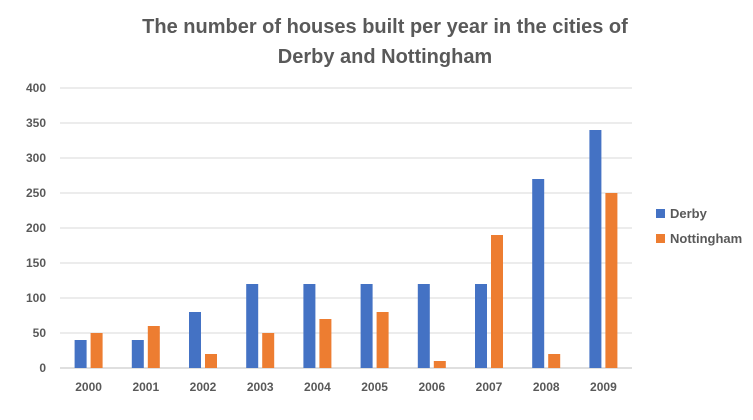  What do you see at coordinates (481, 326) in the screenshot?
I see `bar-derby-2007` at bounding box center [481, 326].